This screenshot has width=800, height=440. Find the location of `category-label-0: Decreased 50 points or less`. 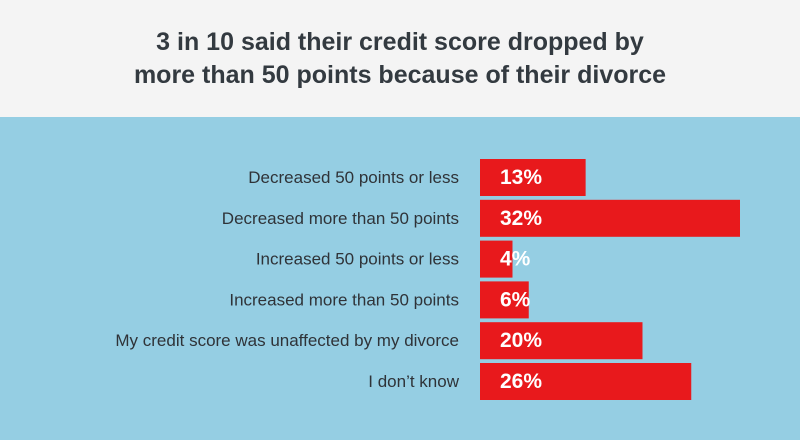

category-label-0: Decreased 50 points or less is located at coordinates (353, 177).